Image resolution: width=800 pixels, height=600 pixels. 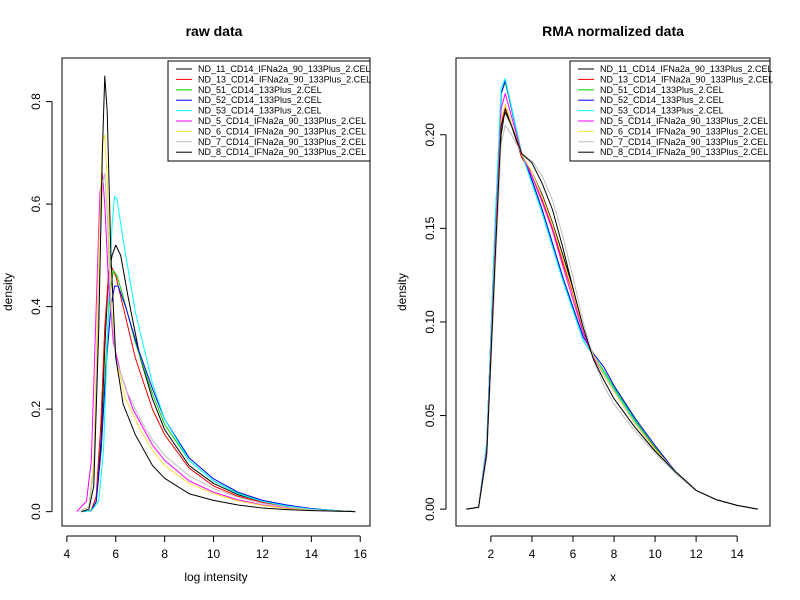 I want to click on y-tick-label: 0.15, so click(x=430, y=228).